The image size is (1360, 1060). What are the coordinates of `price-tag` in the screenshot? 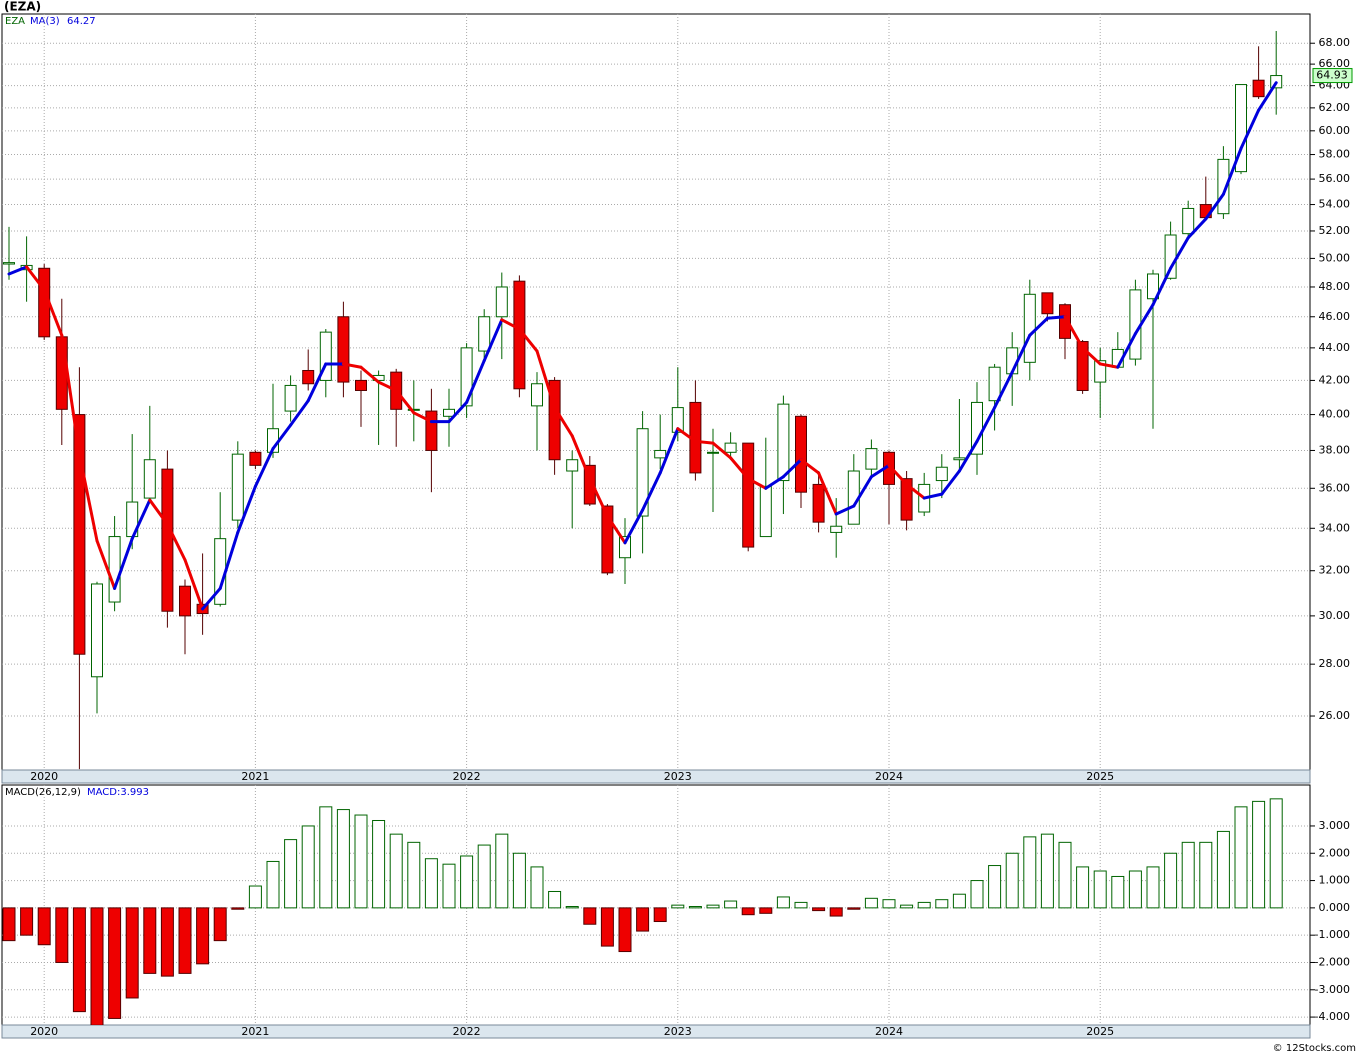 It's located at (1332, 76).